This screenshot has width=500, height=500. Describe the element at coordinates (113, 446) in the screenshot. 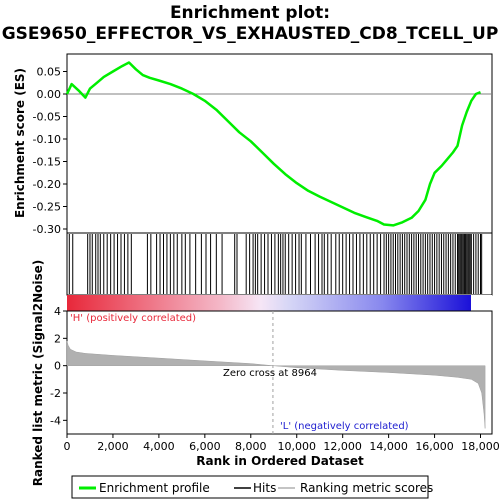

I see `x-tick-label: 2,000` at that location.